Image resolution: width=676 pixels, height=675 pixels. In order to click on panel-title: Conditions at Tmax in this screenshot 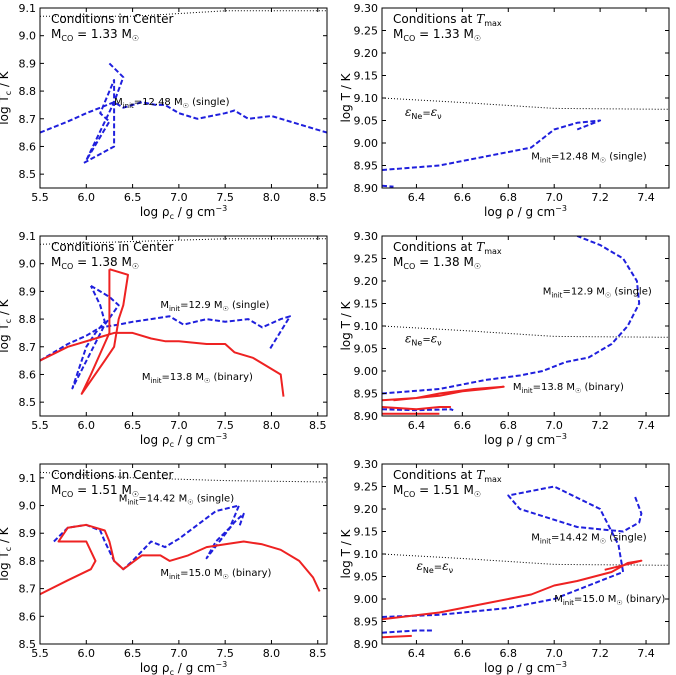, I will do `click(447, 248)`.